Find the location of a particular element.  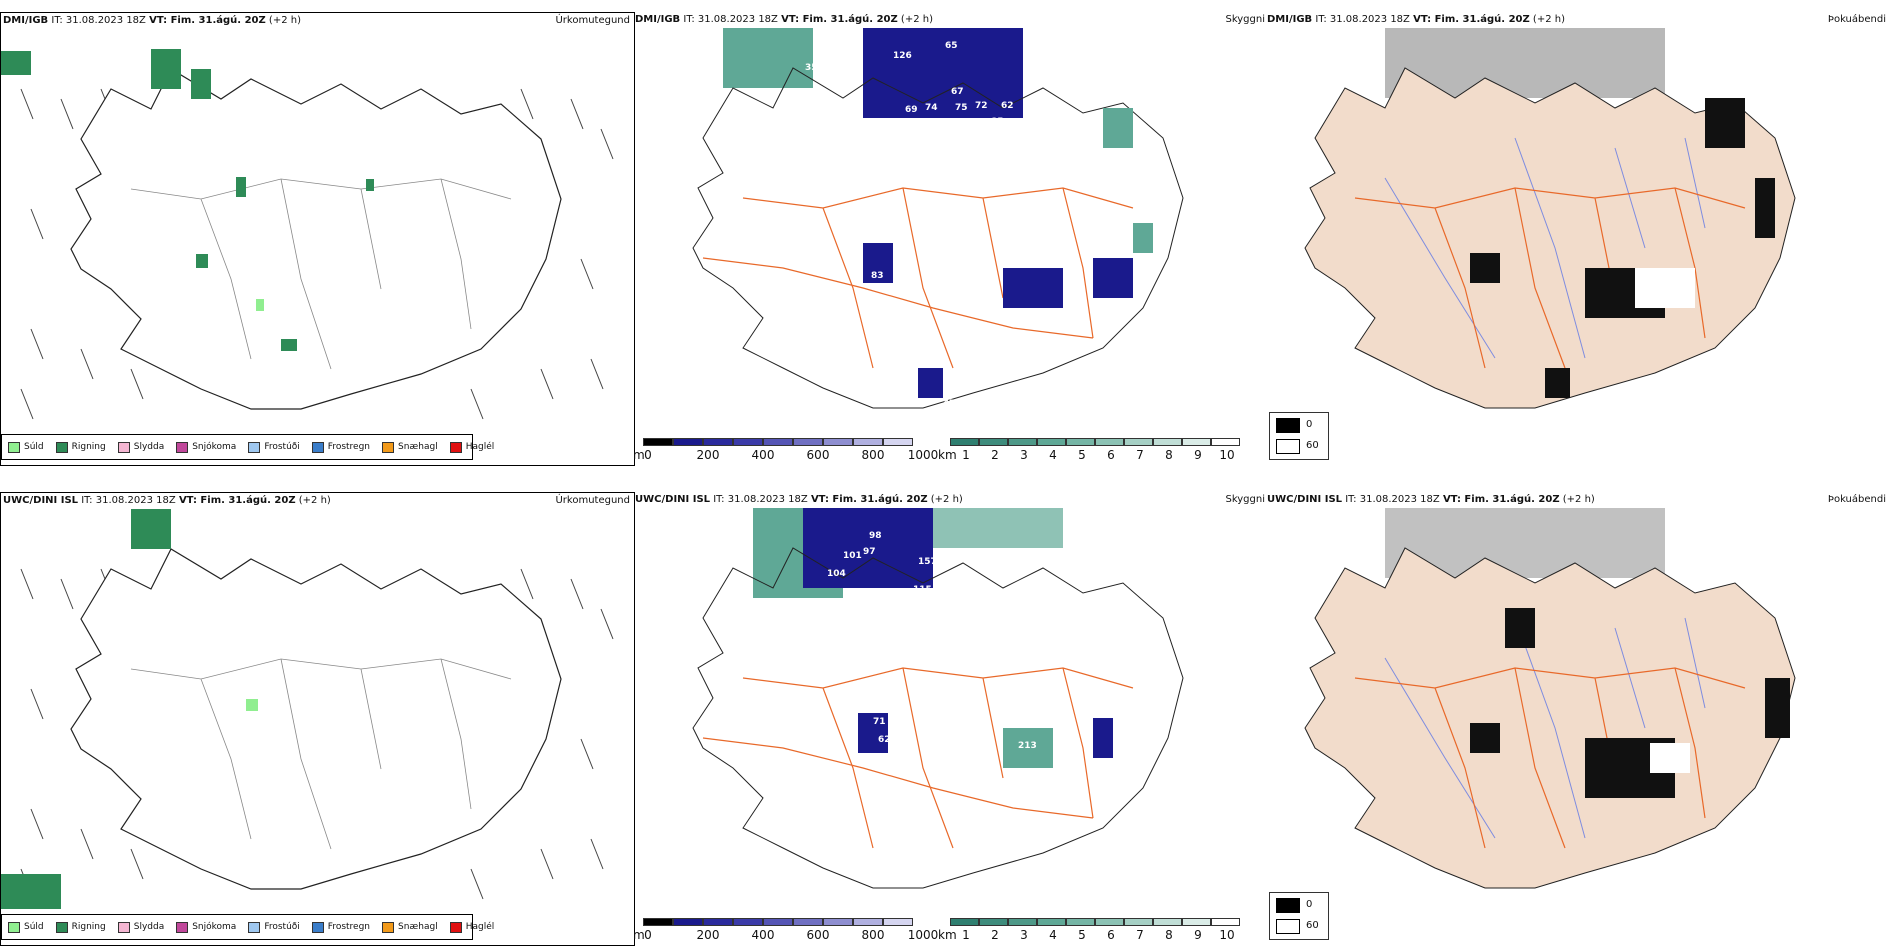

scale-unit: km is located at coordinates (947, 935).